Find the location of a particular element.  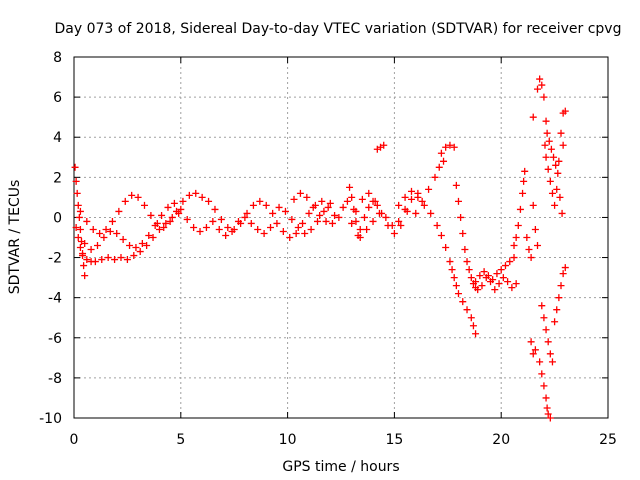

y-axis-label: SDTVAR / TECUs is located at coordinates (15, 237).